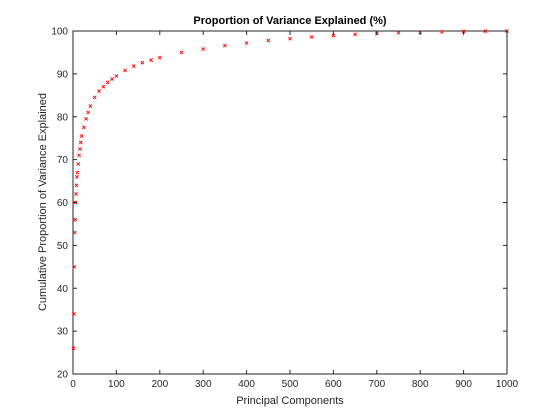 This screenshot has width=560, height=420. I want to click on x-axis-label: Principal Components, so click(290, 401).